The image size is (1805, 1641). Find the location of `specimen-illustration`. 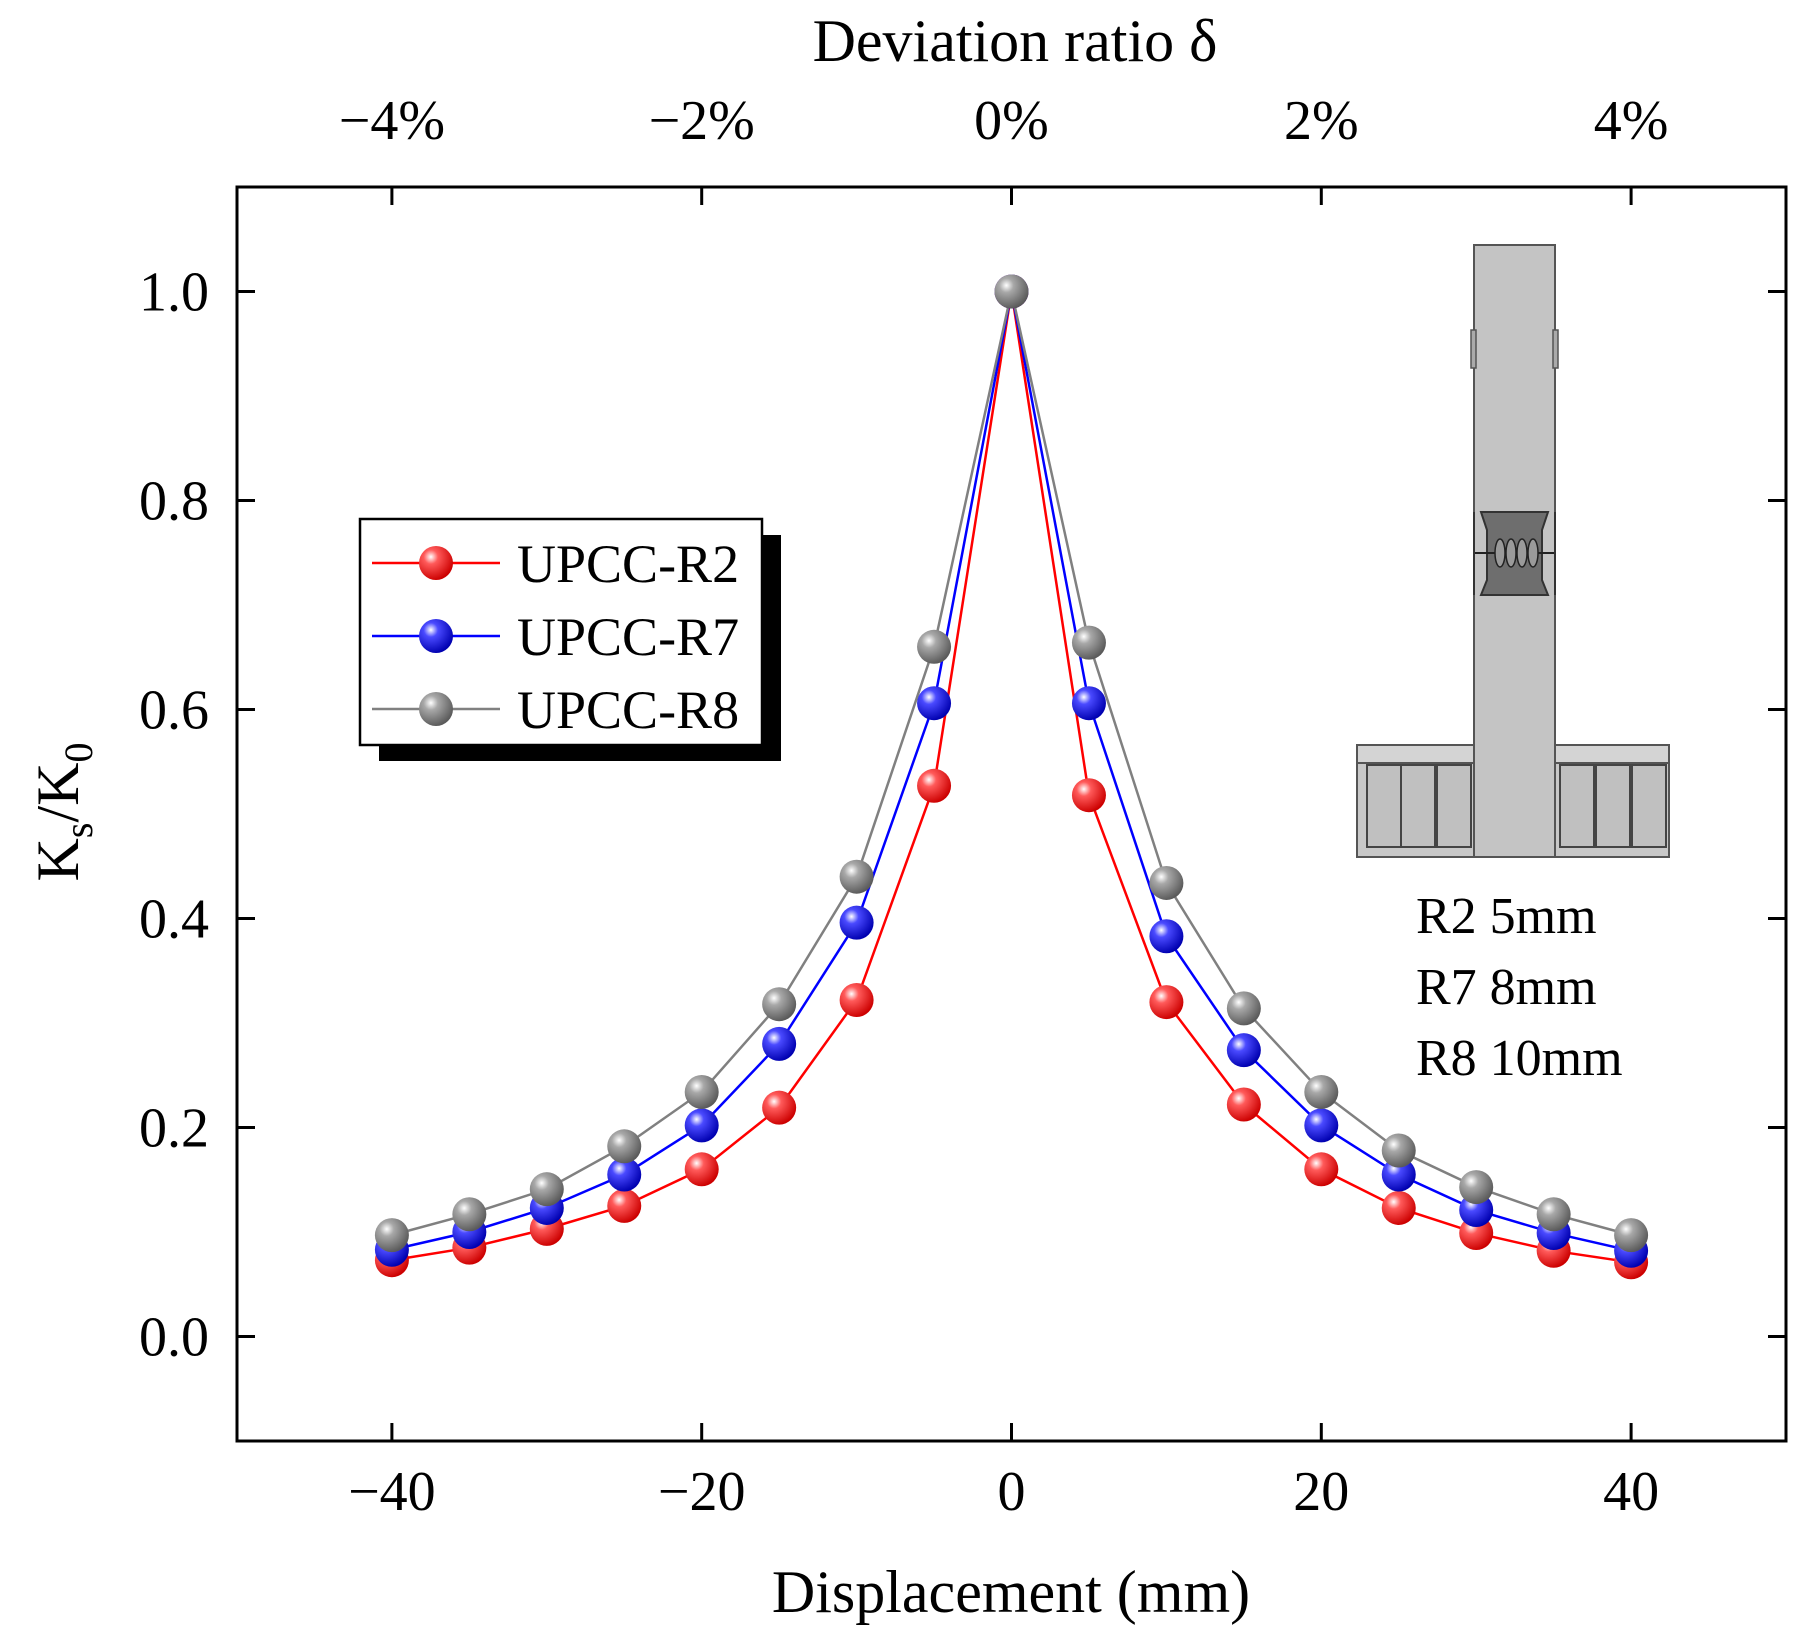

specimen-illustration is located at coordinates (1513, 551).